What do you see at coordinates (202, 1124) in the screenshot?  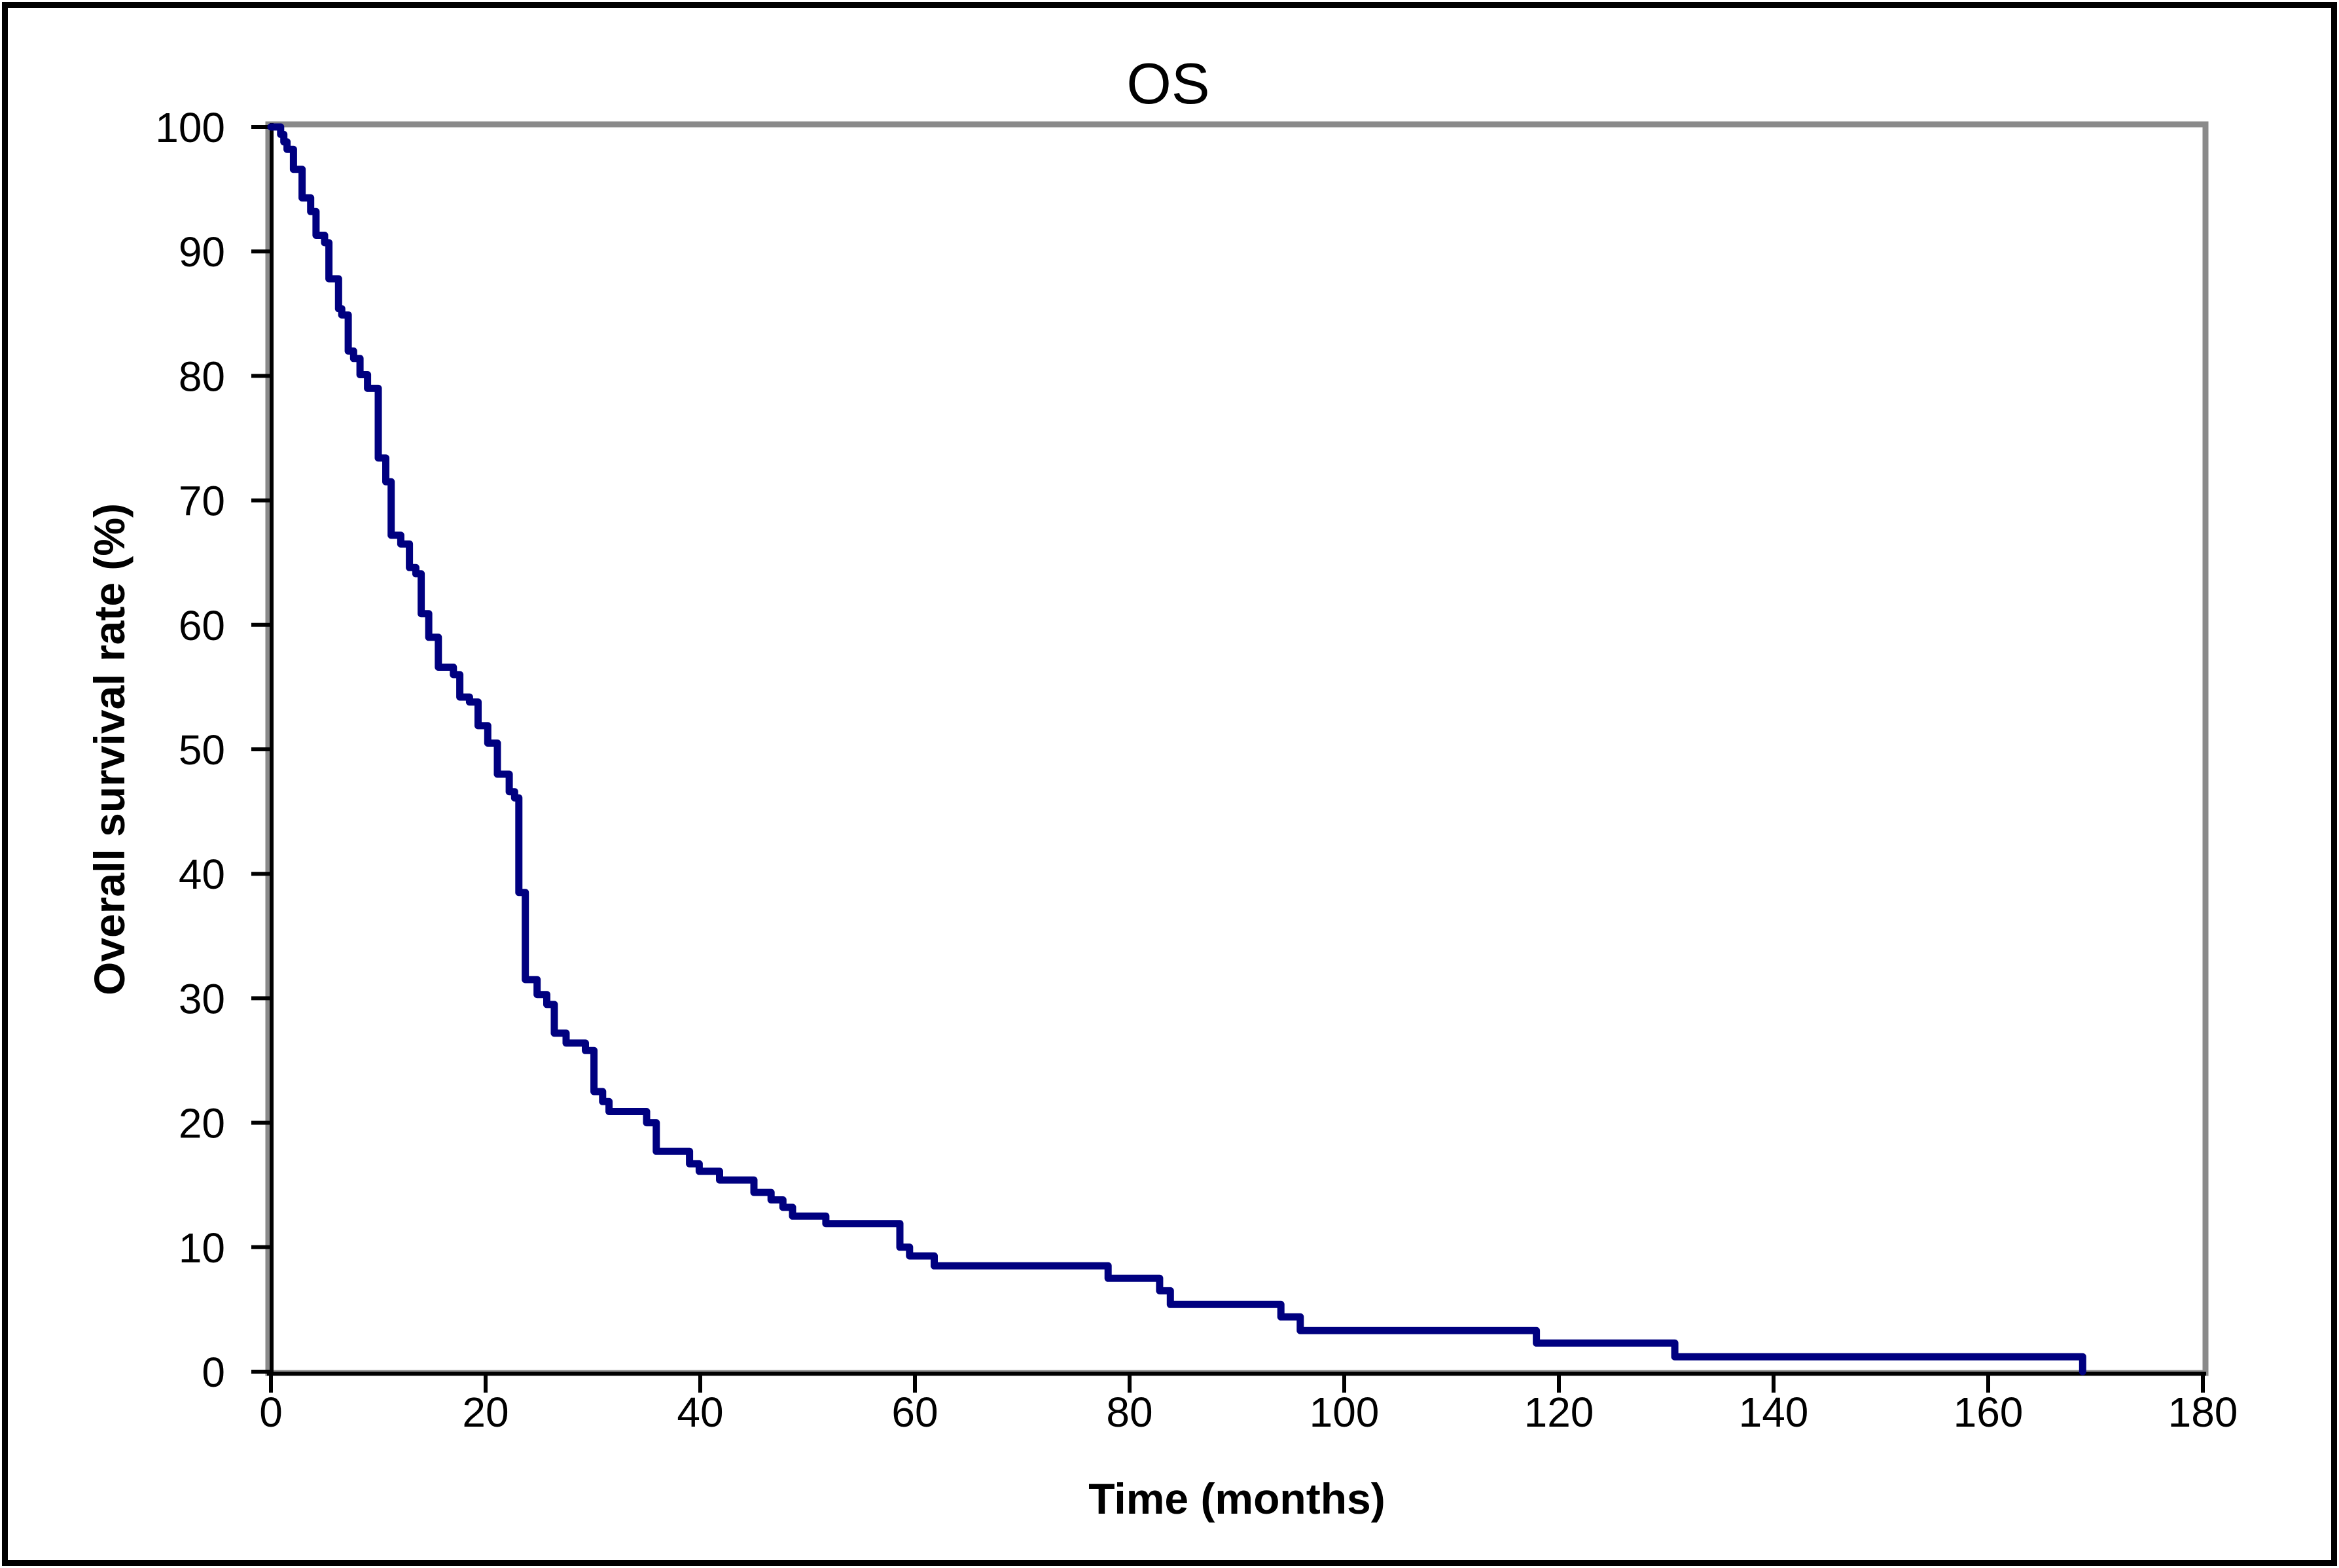 I see `y-tick-label: 20` at bounding box center [202, 1124].